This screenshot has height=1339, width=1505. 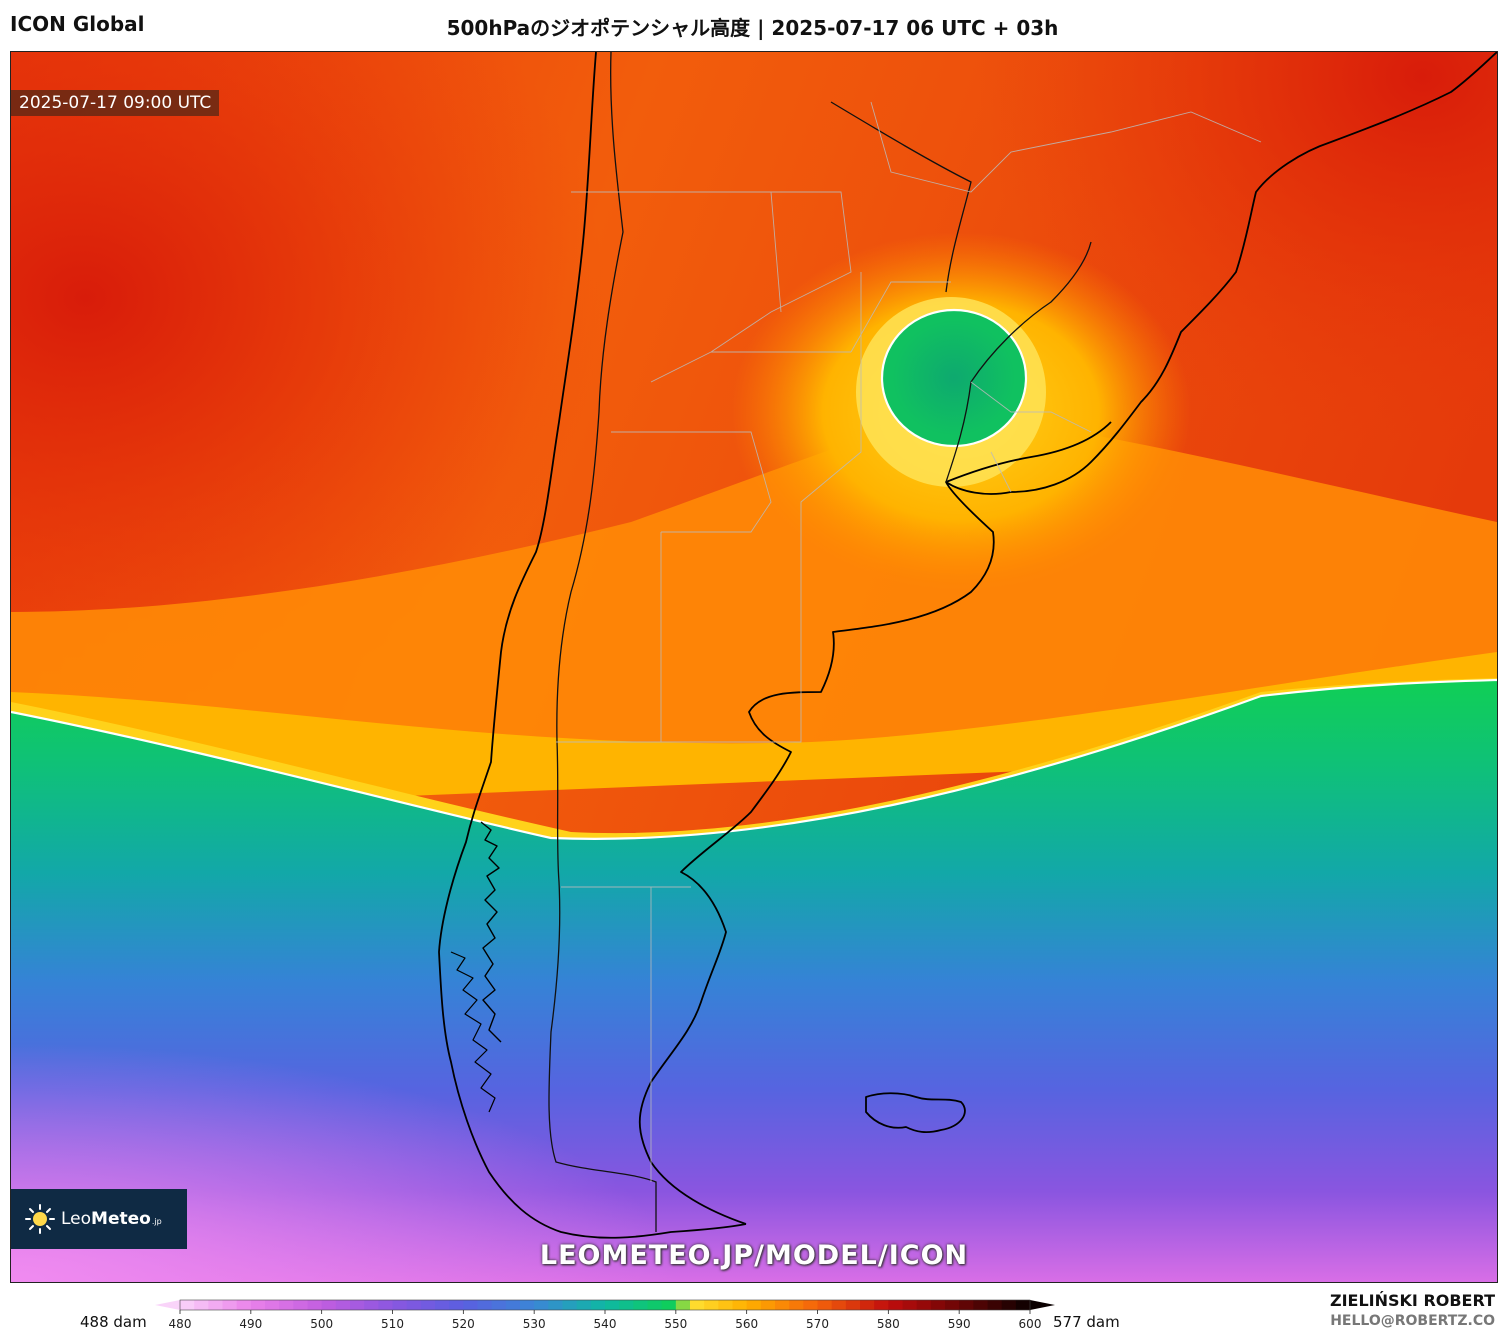 What do you see at coordinates (473, 1032) in the screenshot?
I see `chile-fjord-fragments` at bounding box center [473, 1032].